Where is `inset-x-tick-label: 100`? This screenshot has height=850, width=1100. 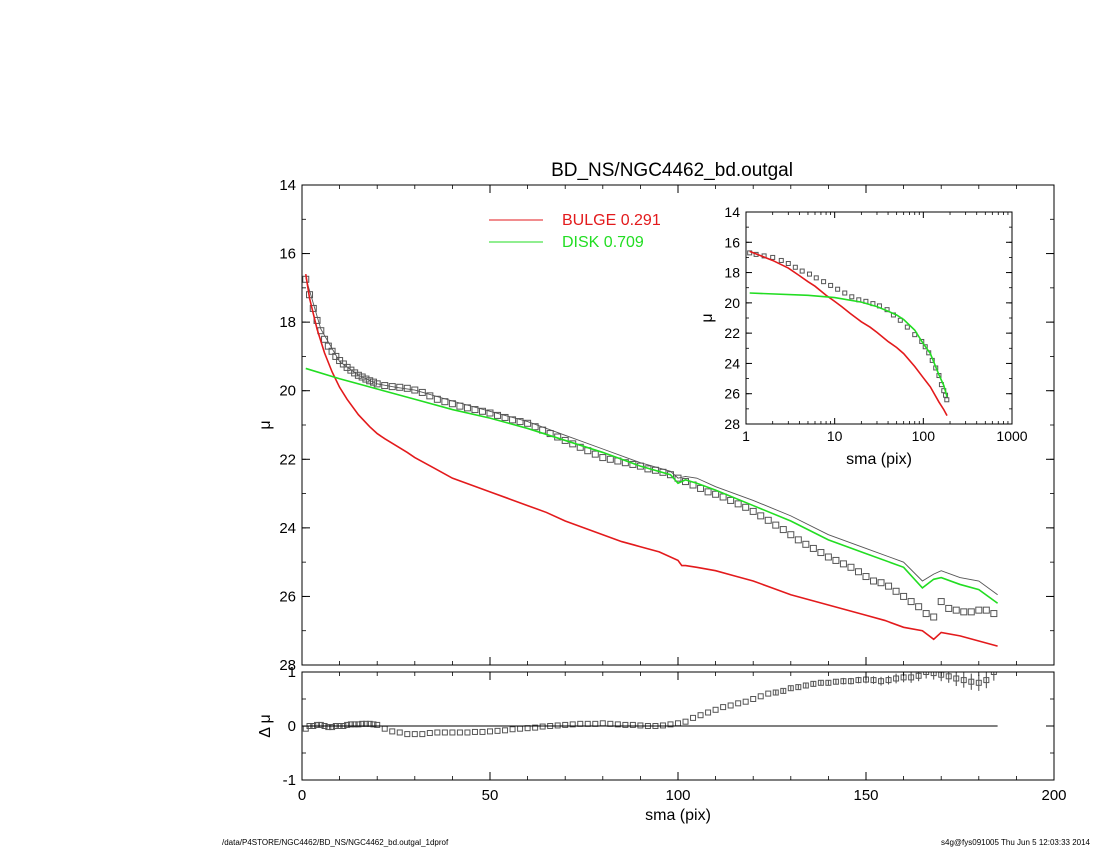
inset-x-tick-label: 100 is located at coordinates (924, 436).